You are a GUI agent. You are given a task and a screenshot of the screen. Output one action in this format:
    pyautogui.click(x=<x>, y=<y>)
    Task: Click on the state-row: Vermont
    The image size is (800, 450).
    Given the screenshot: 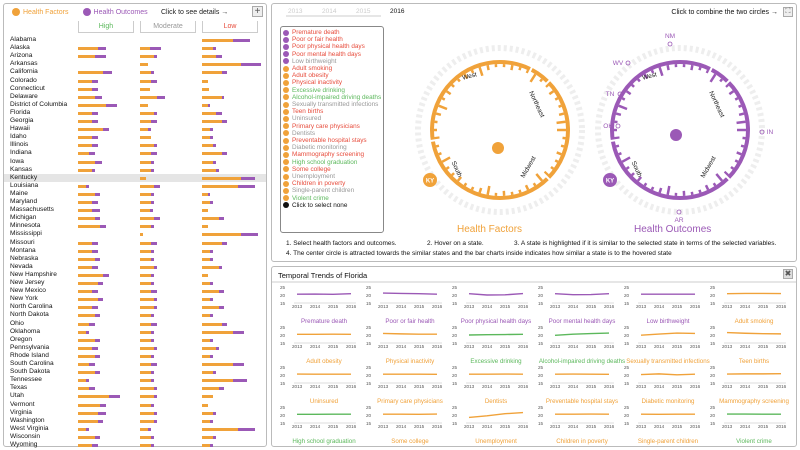 What is the action you would take?
    pyautogui.click(x=135, y=405)
    